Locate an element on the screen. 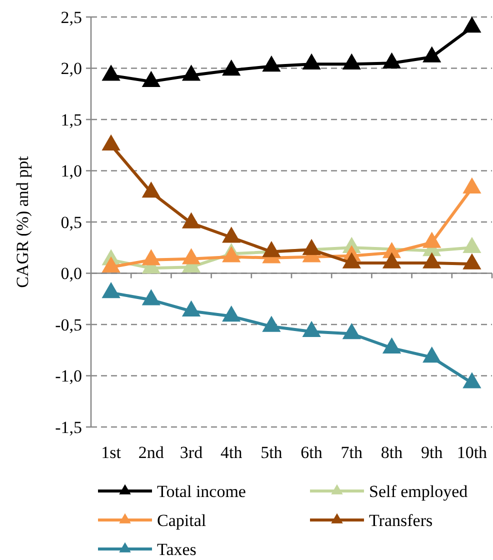 The image size is (493, 560). legend-label: Total income is located at coordinates (201, 491).